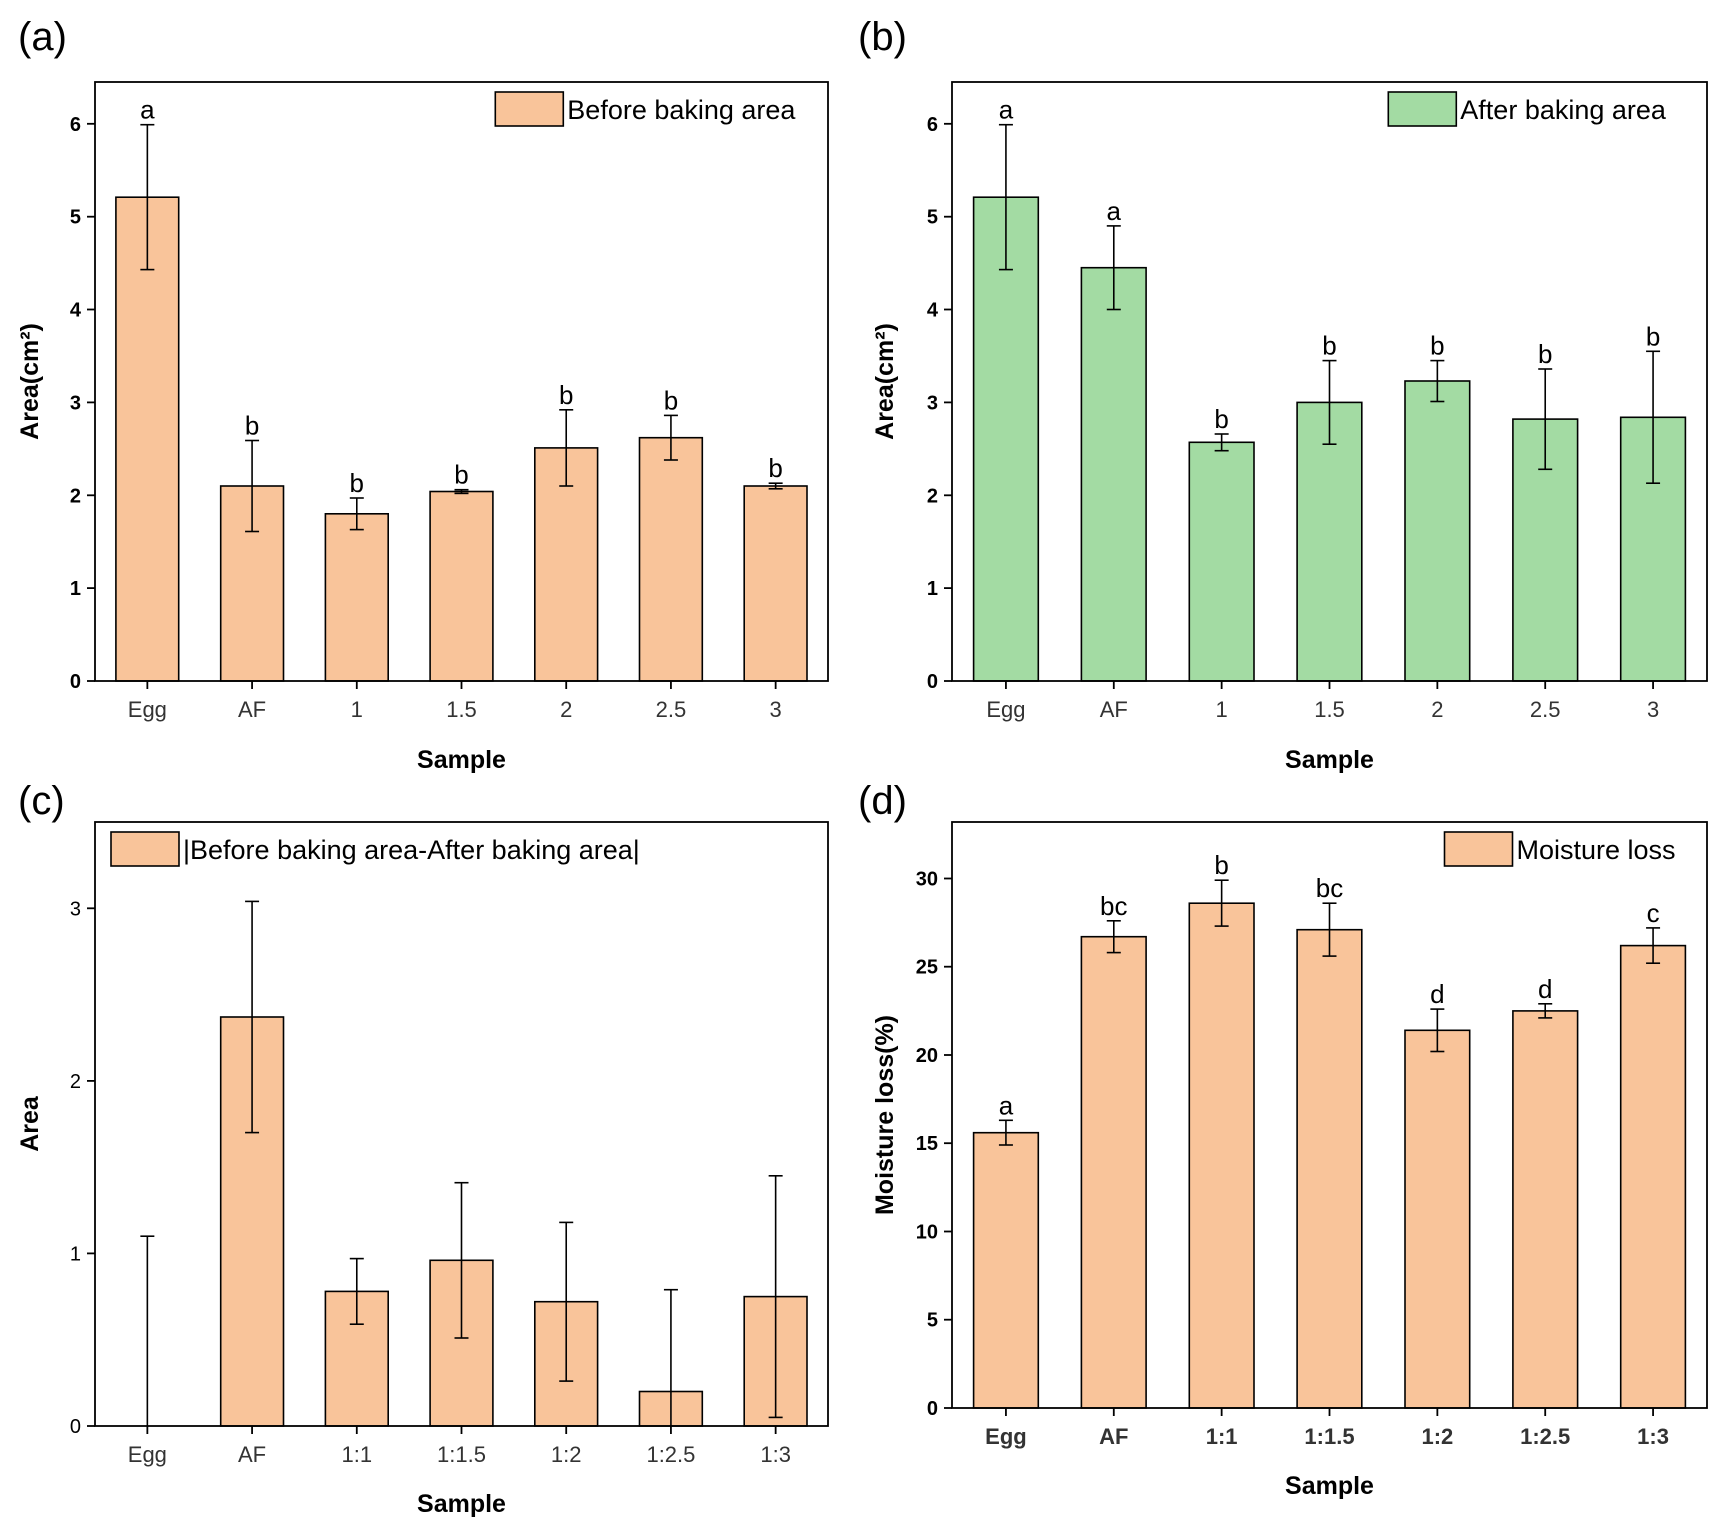 The image size is (1714, 1538). I want to click on legend-label: Before baking area, so click(681, 110).